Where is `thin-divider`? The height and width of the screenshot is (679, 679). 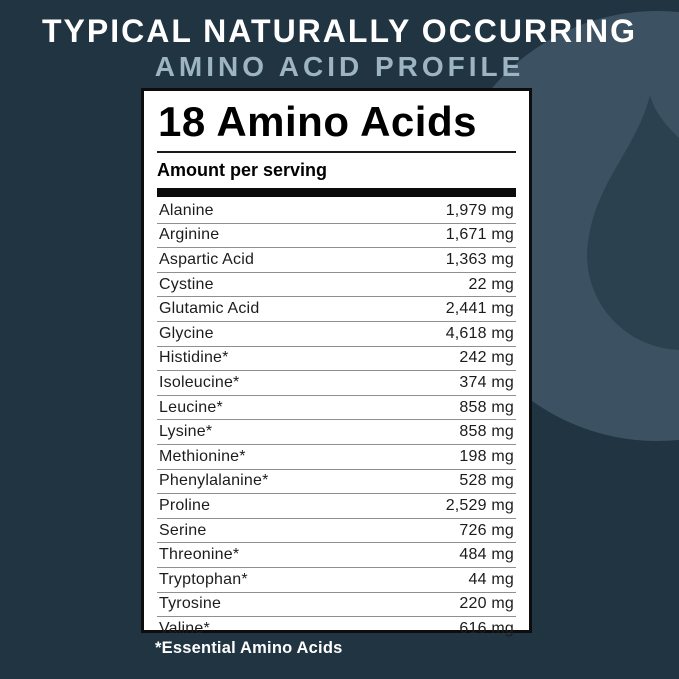 thin-divider is located at coordinates (336, 152).